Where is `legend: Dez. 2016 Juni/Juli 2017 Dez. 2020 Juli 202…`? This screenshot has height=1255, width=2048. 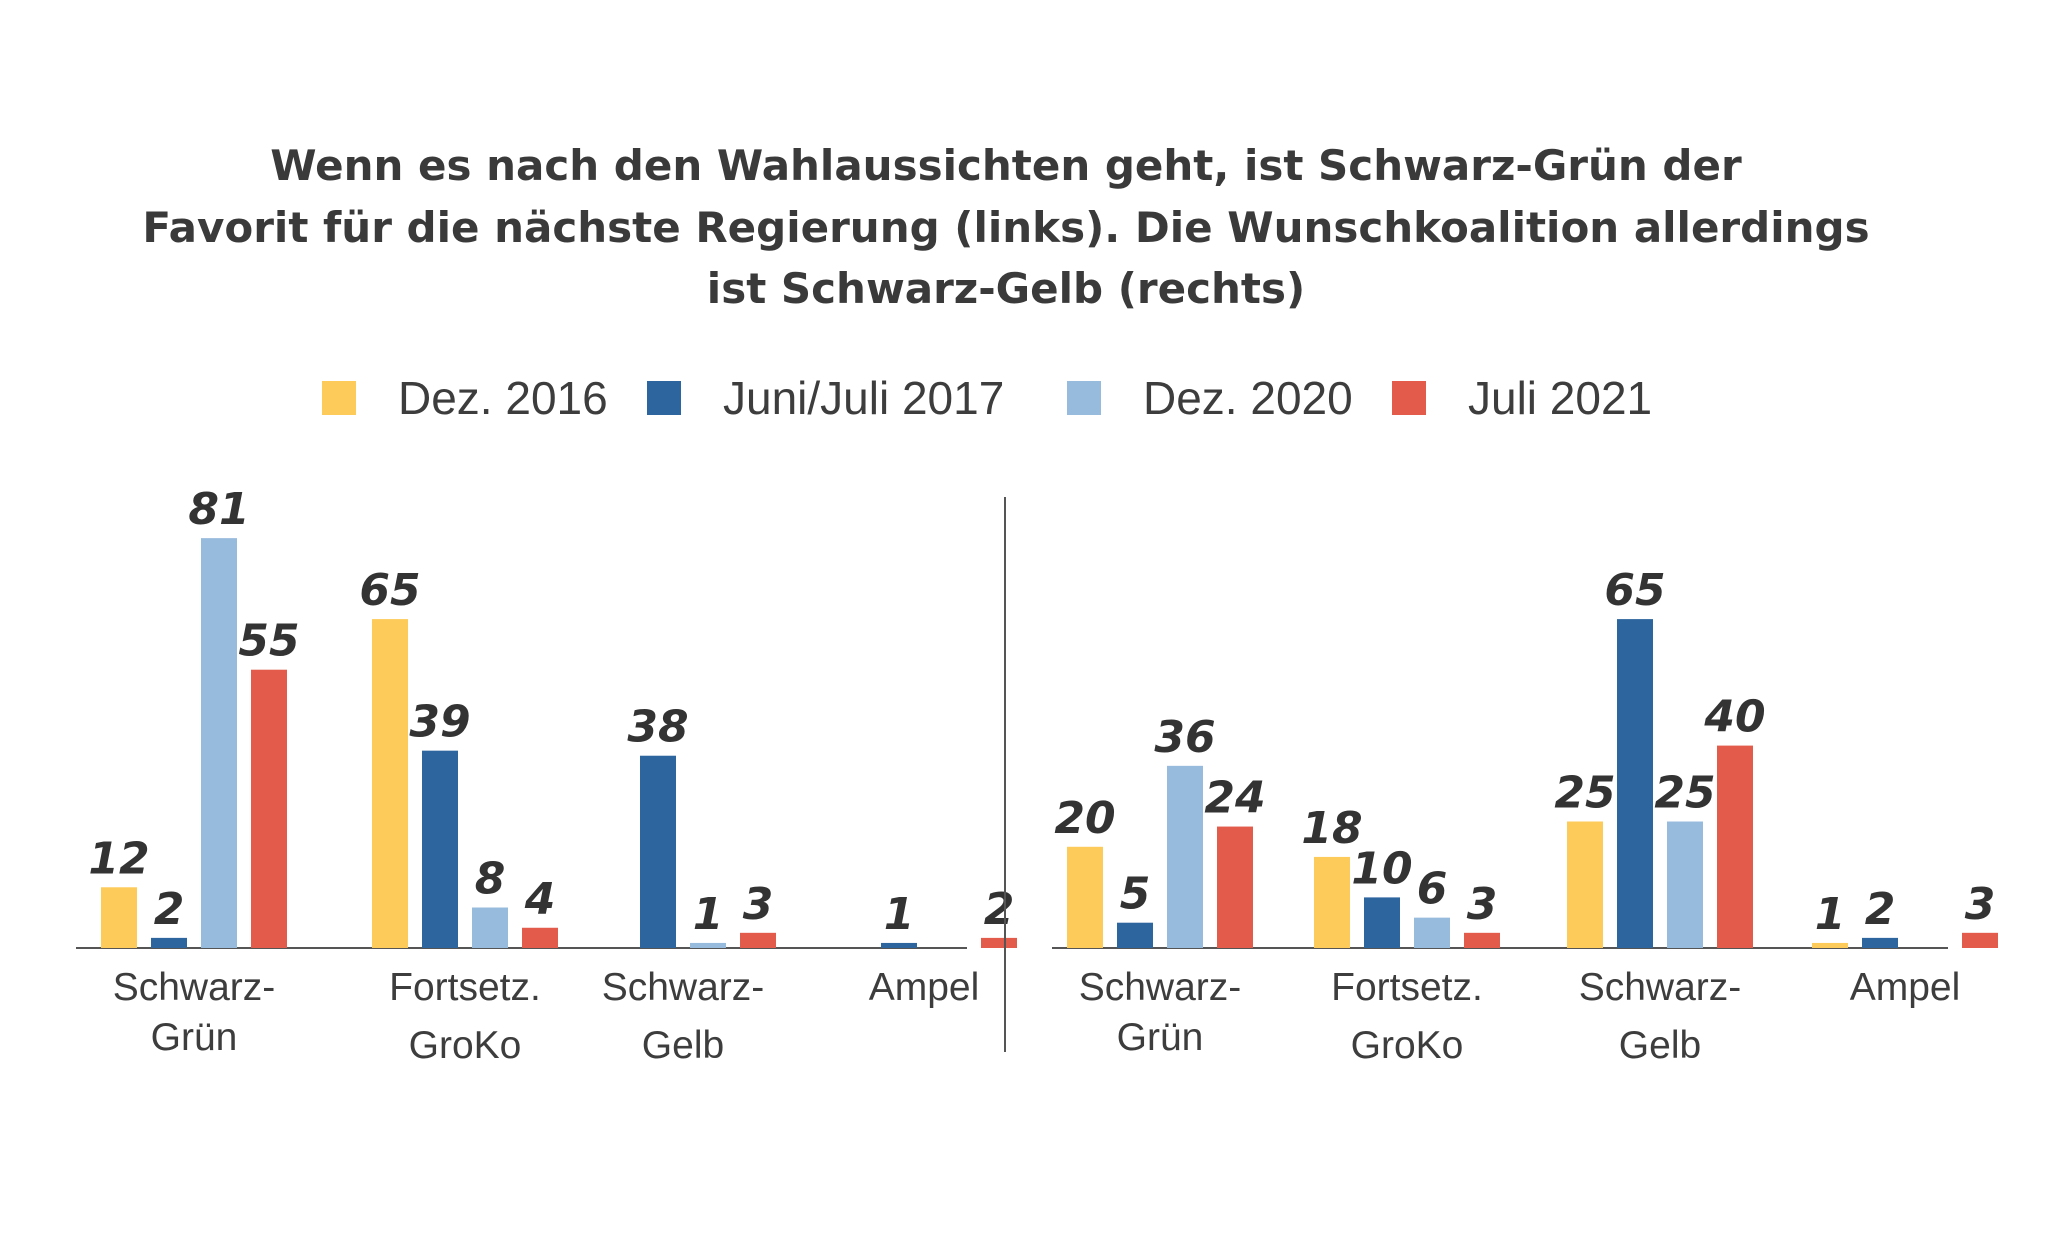 legend: Dez. 2016 Juni/Juli 2017 Dez. 2020 Juli 202… is located at coordinates (987, 398).